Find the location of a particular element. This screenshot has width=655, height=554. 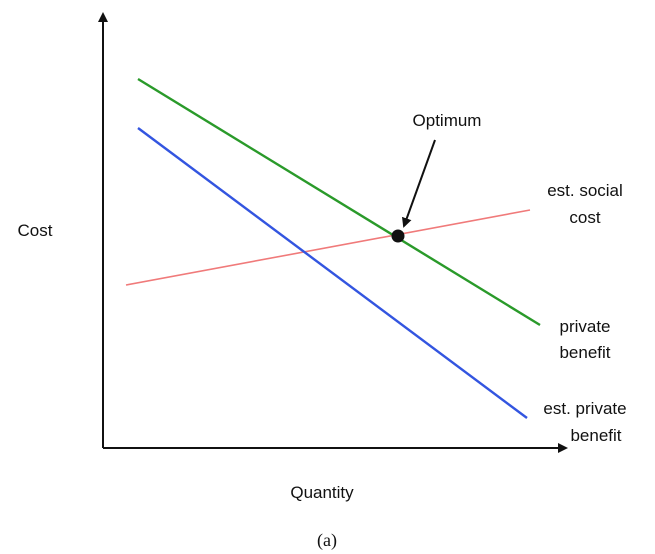

caption: (a) is located at coordinates (327, 540).